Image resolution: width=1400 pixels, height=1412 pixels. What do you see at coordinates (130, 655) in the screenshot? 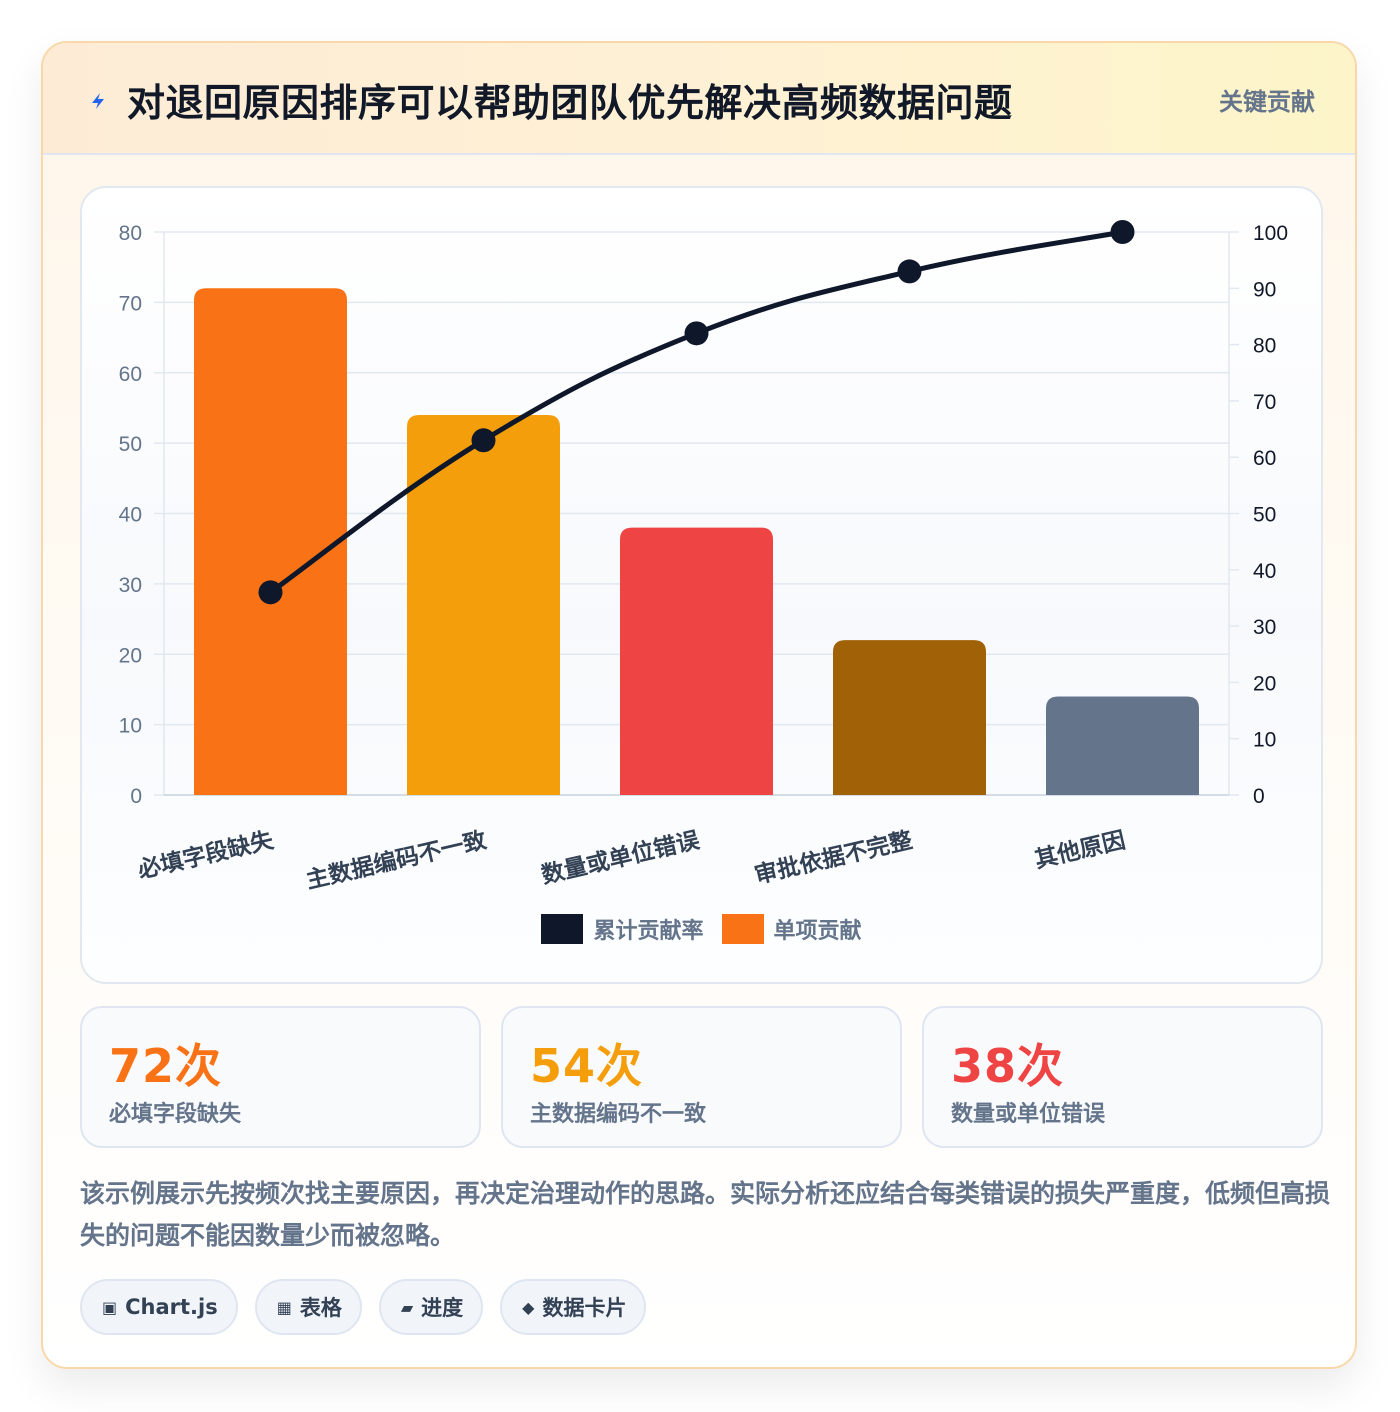
I see `y-left-tick-label: 20` at bounding box center [130, 655].